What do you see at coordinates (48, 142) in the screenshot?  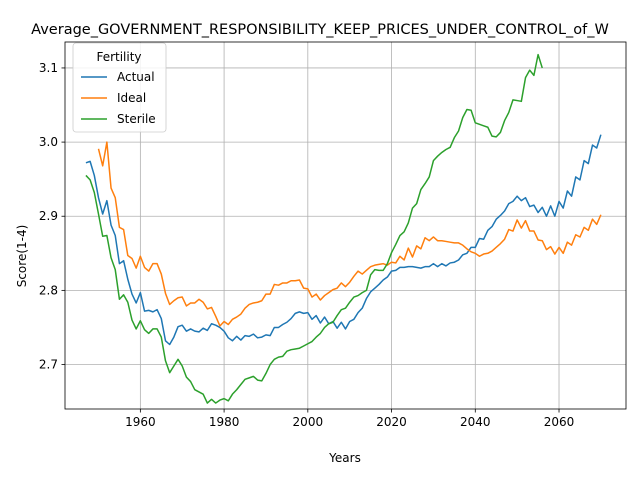 I see `y-tick-label: 3.0` at bounding box center [48, 142].